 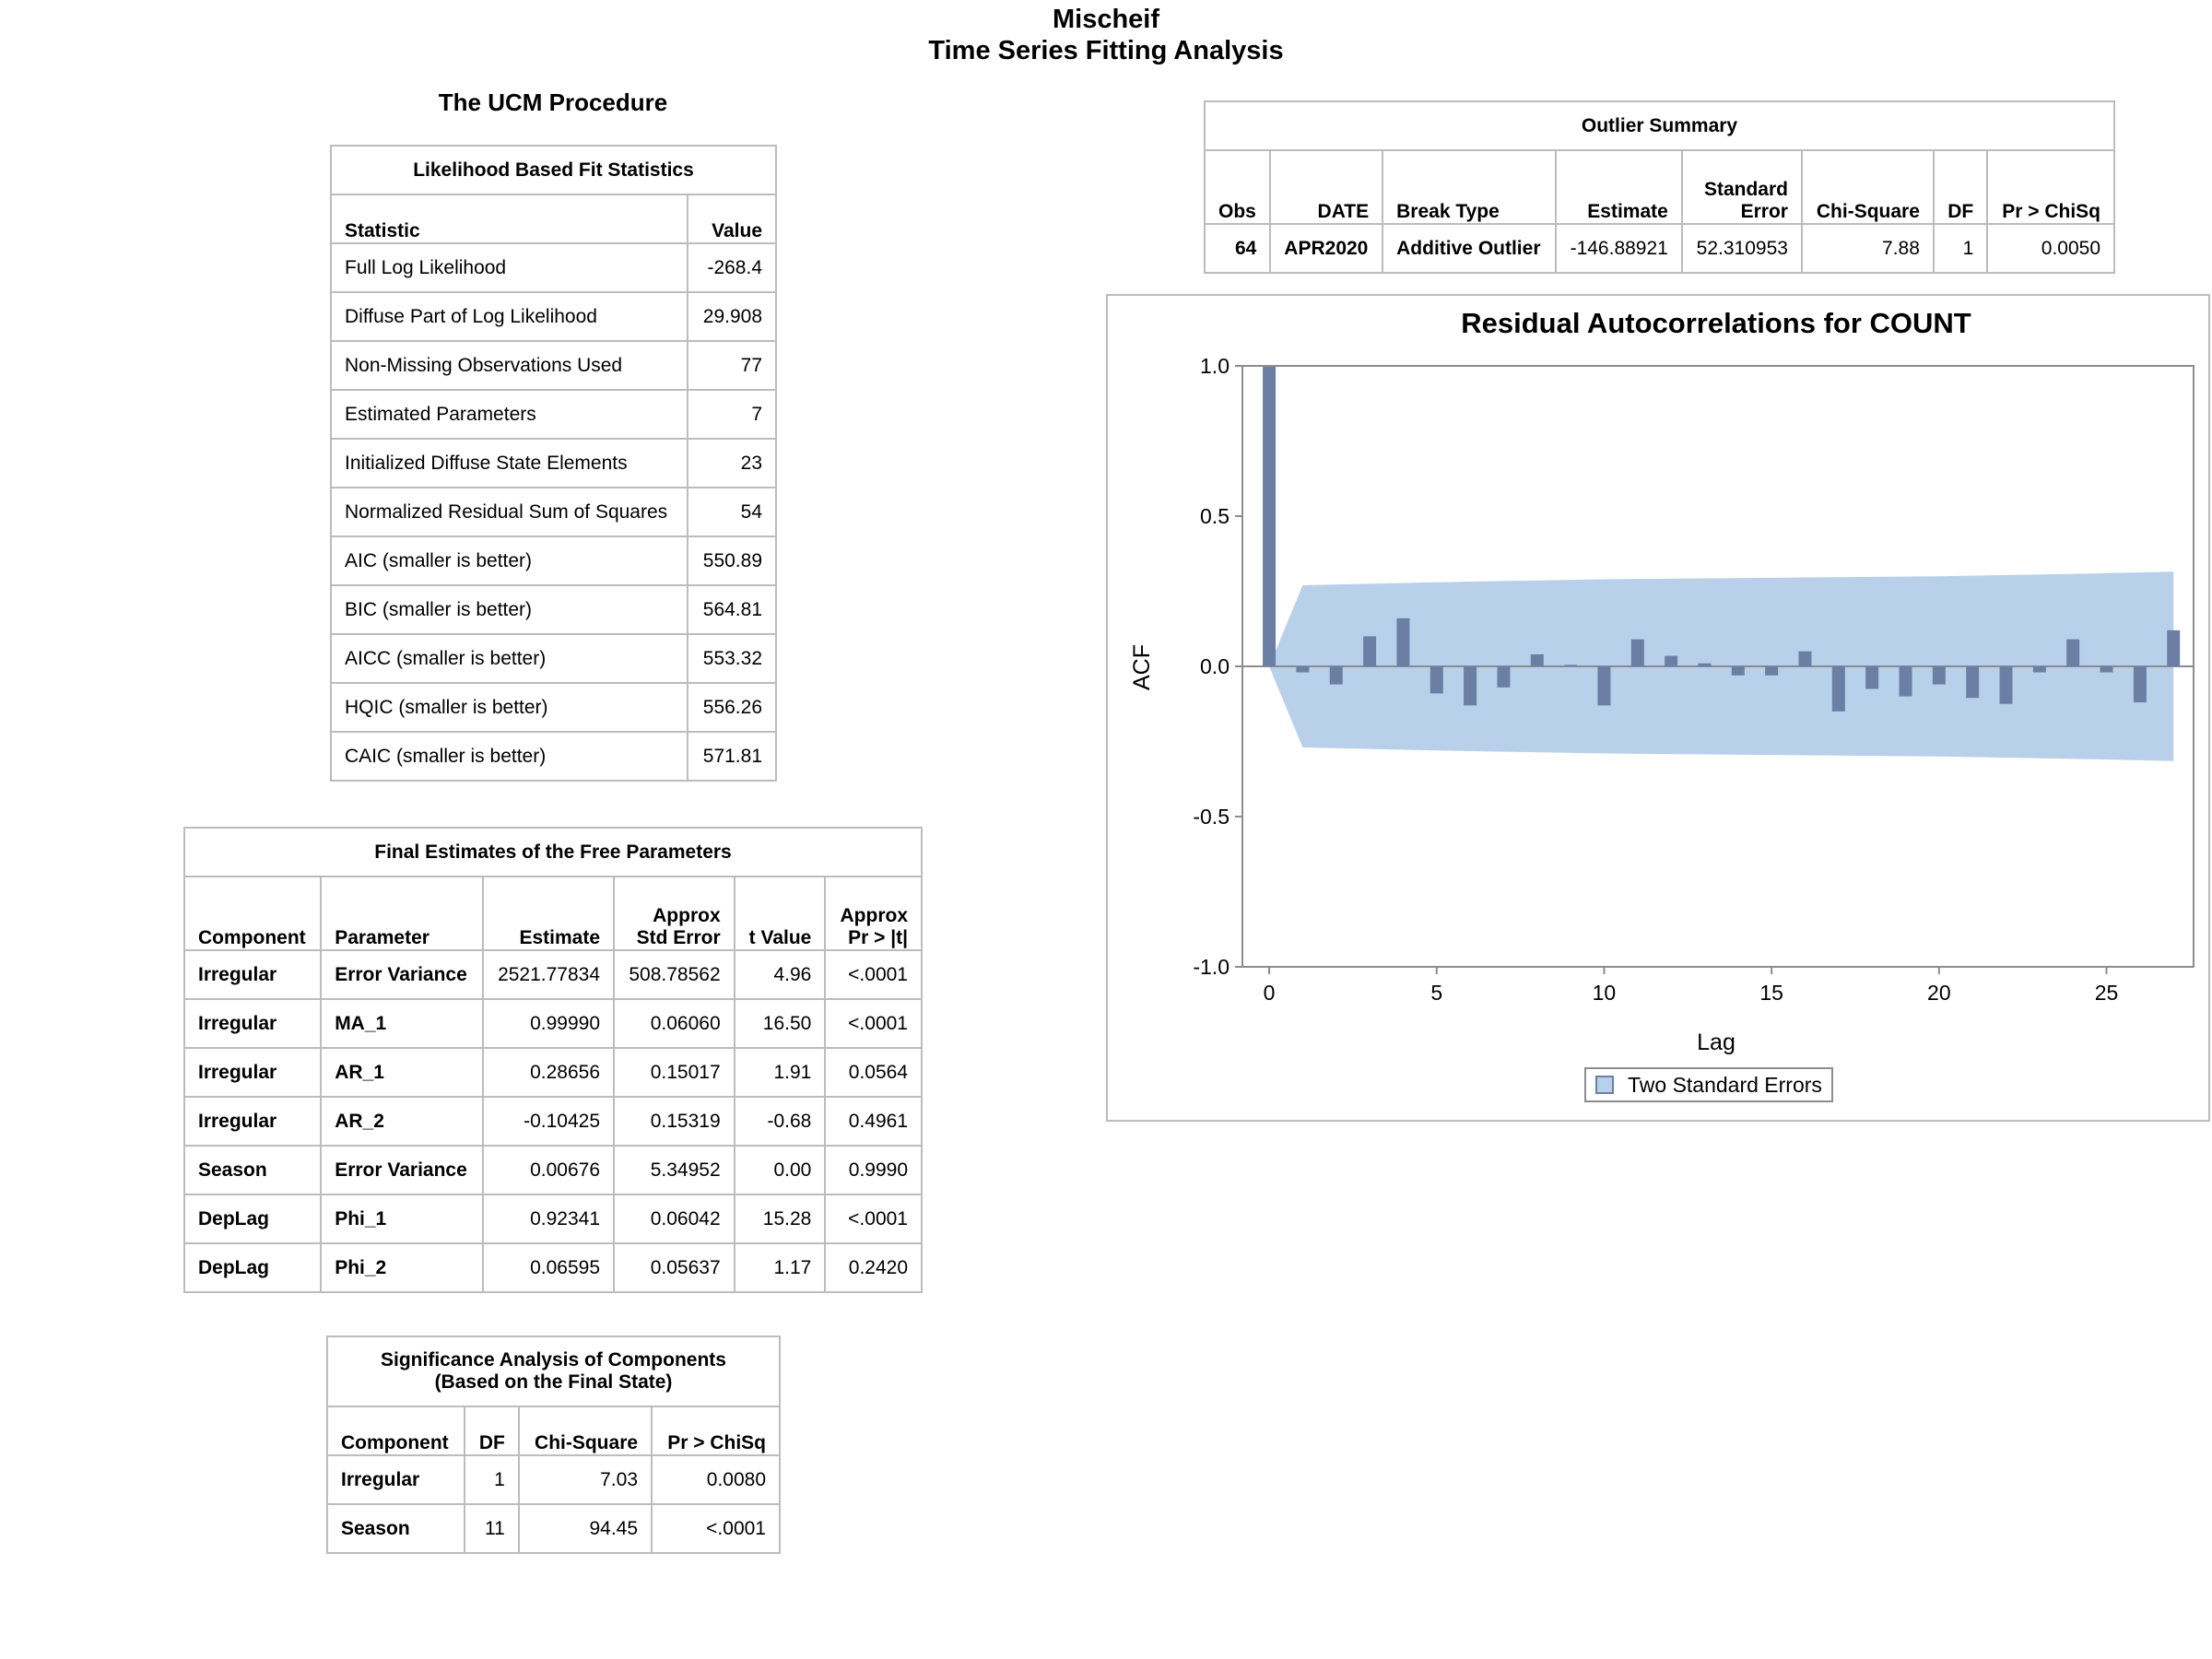 I want to click on legend-label: Two Standard Errors, so click(x=1725, y=1085).